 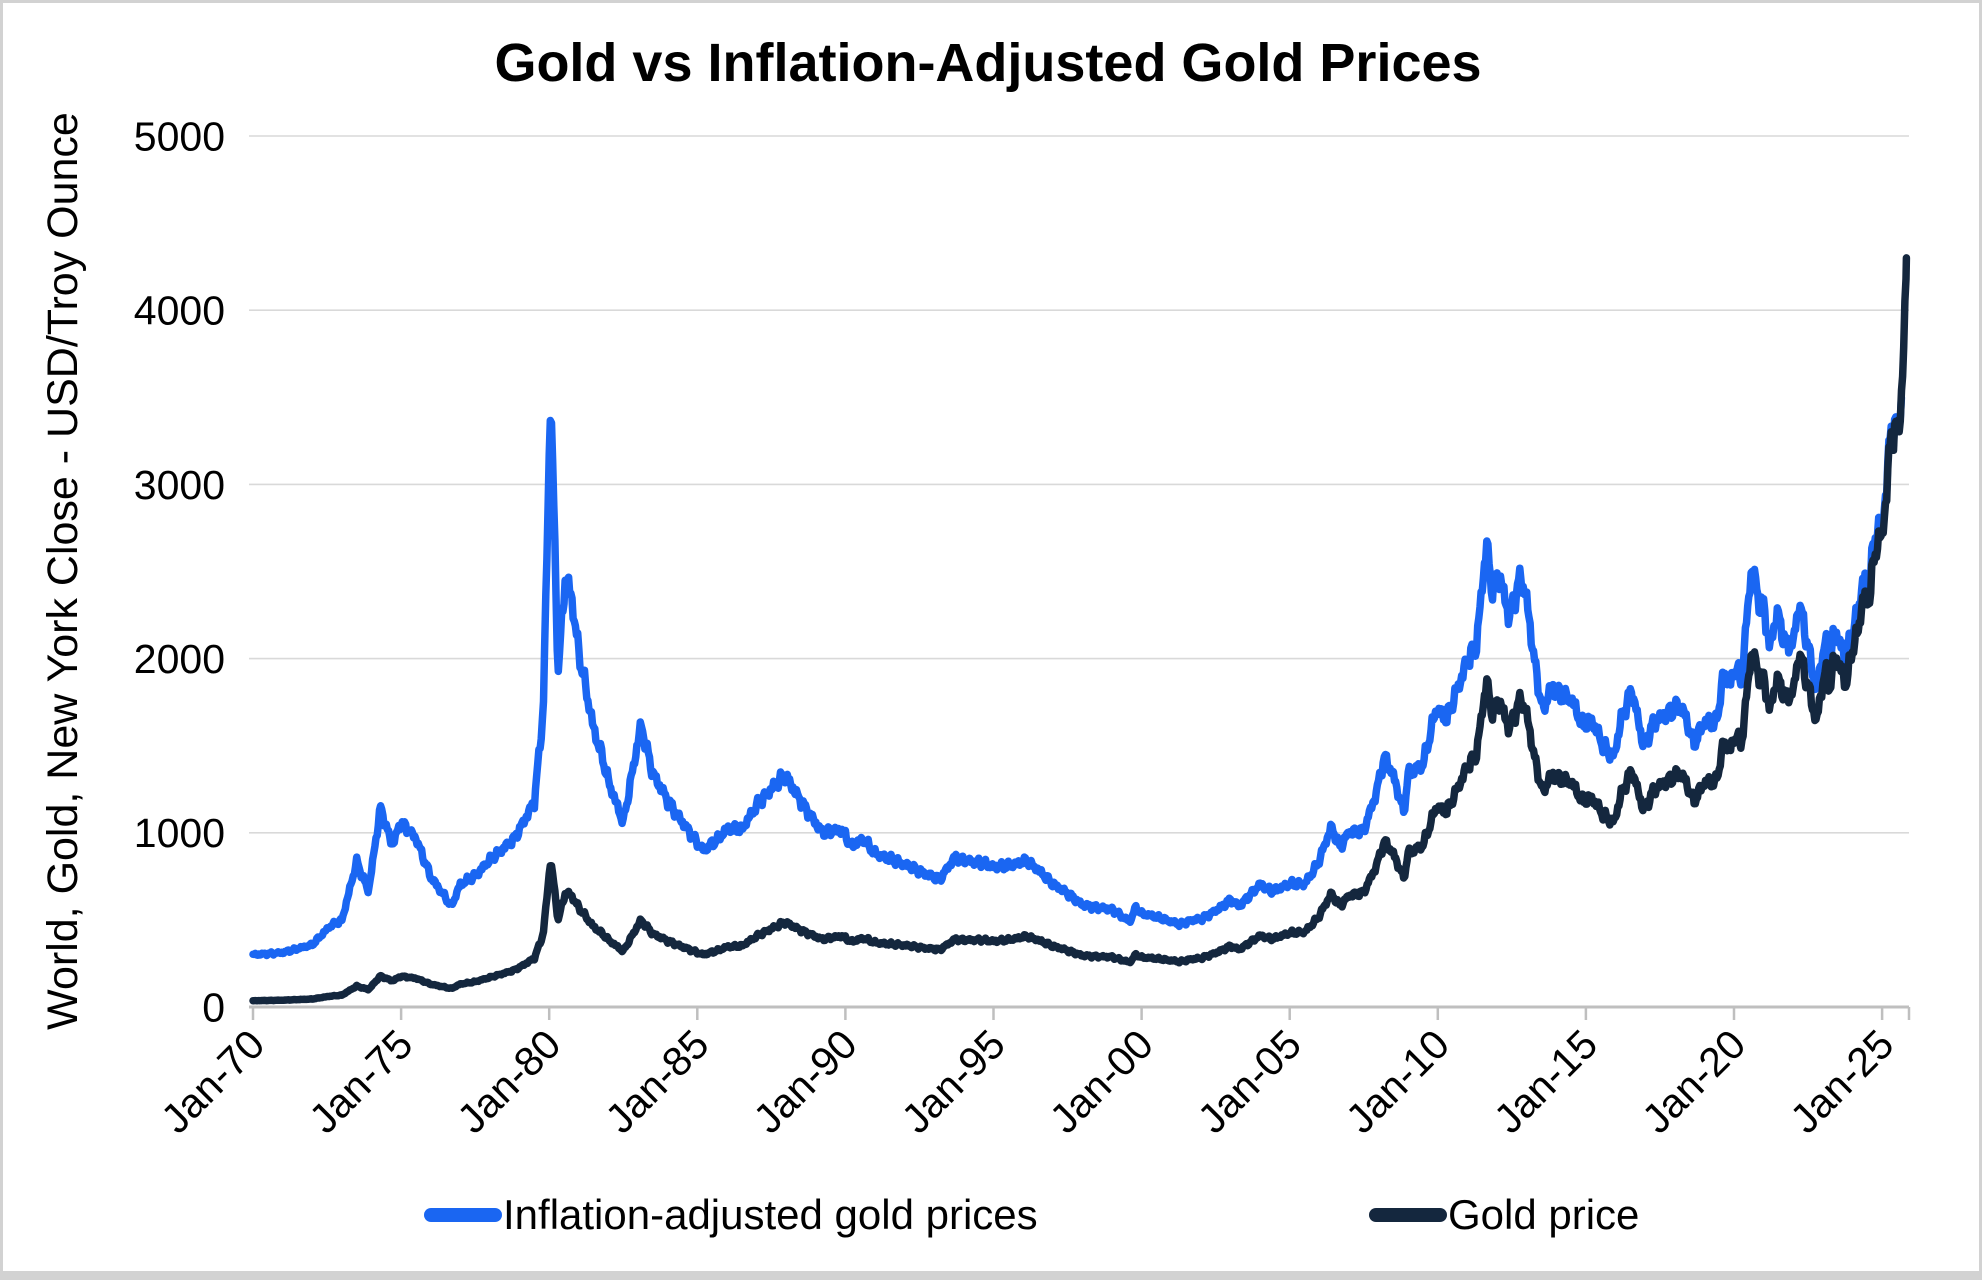 I want to click on x-tick-label: Jan-15, so click(x=1545, y=1081).